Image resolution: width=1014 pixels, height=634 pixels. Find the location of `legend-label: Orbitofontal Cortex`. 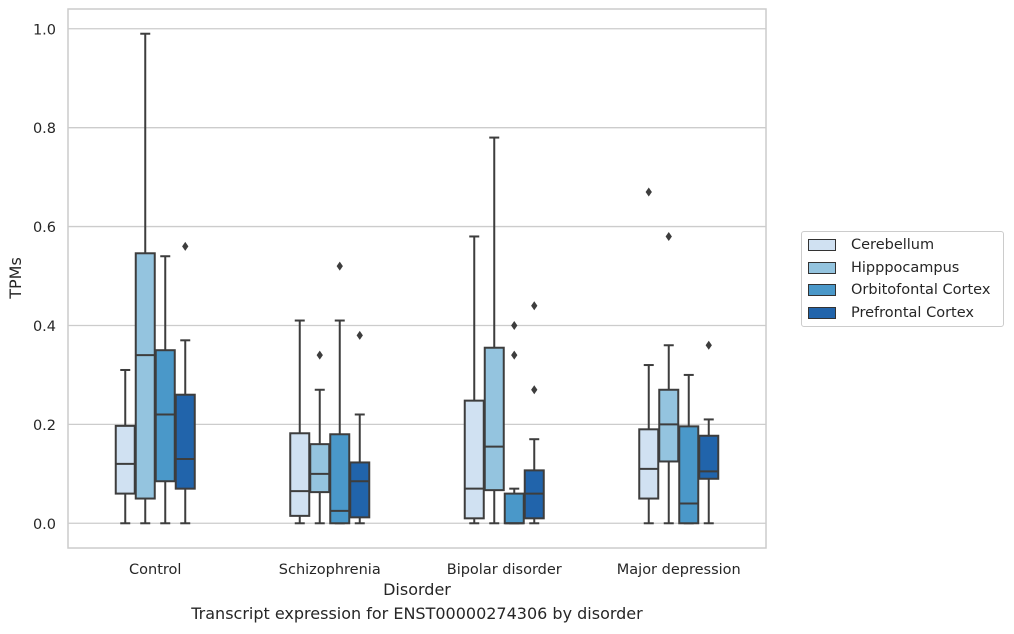

legend-label: Orbitofontal Cortex is located at coordinates (921, 290).